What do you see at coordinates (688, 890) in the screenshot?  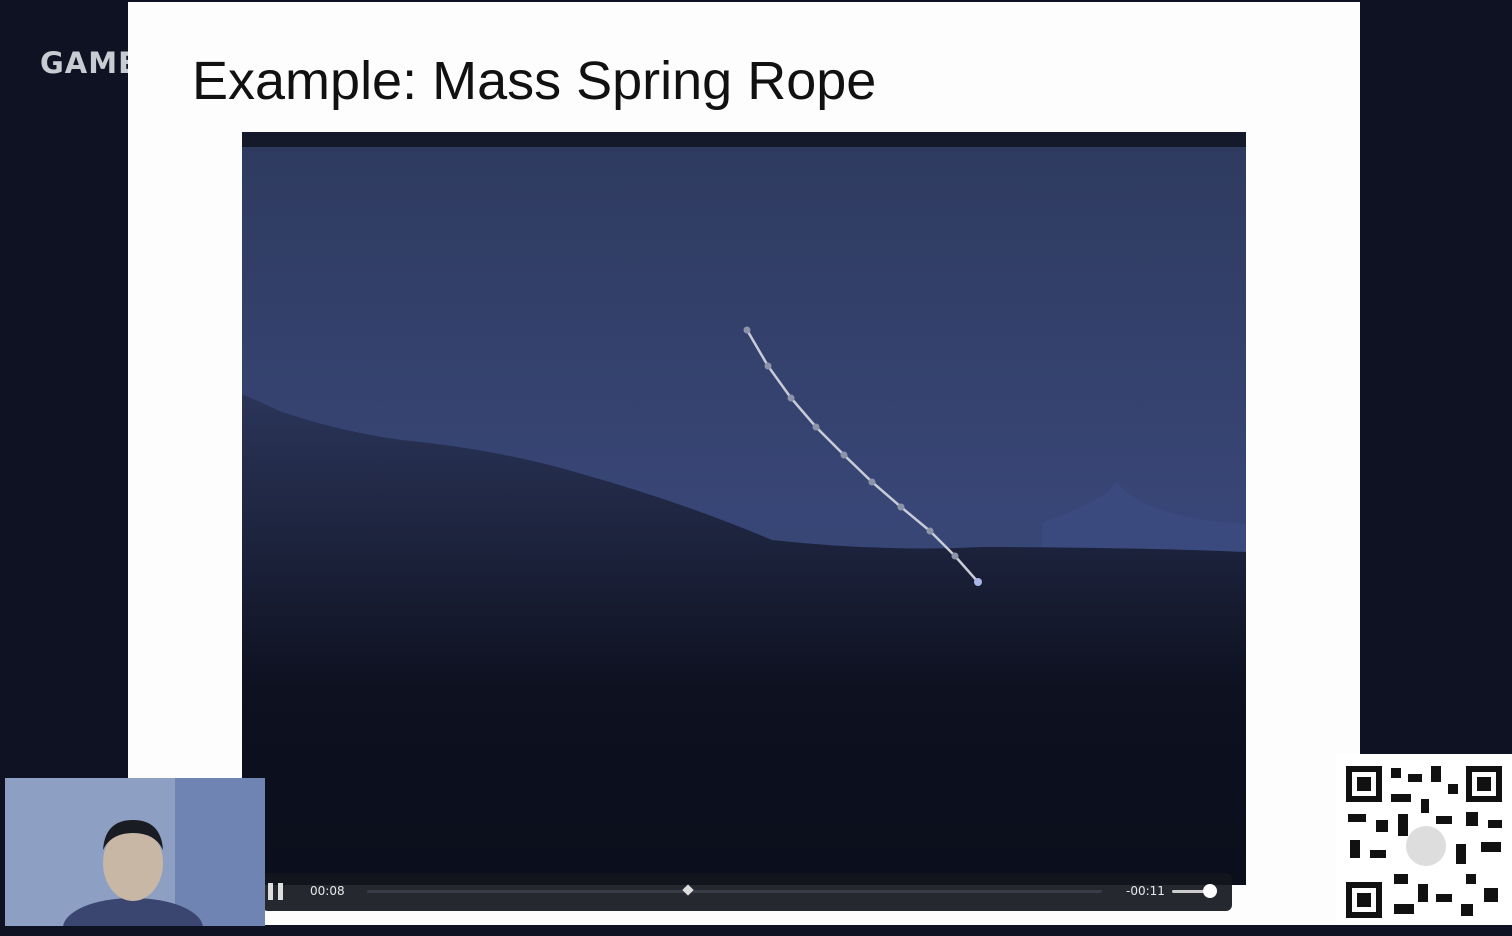 I see `scrubber` at bounding box center [688, 890].